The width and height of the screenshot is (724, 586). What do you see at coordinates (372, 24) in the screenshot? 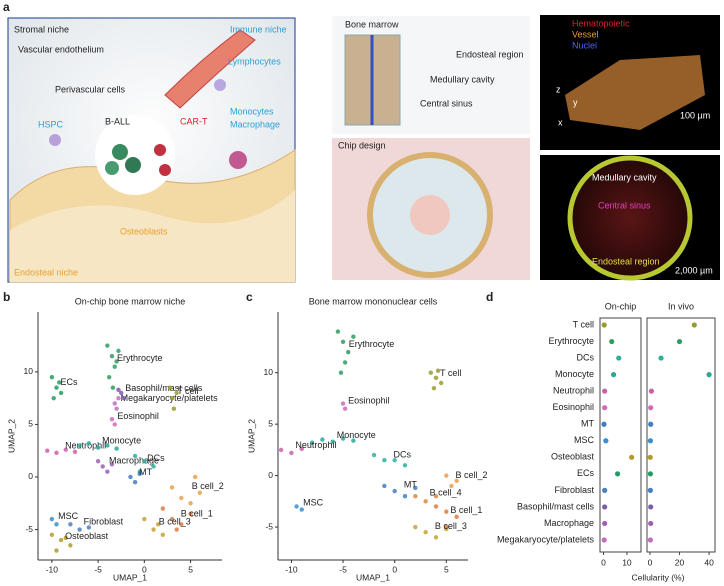
I see `annotation: Bone marrow` at bounding box center [372, 24].